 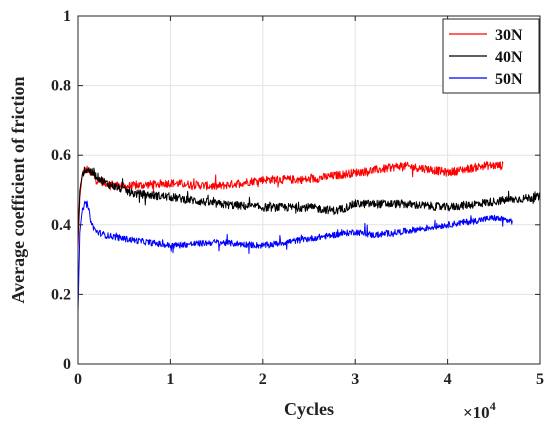 I want to click on legend-label-50n: 50N, so click(x=509, y=79).